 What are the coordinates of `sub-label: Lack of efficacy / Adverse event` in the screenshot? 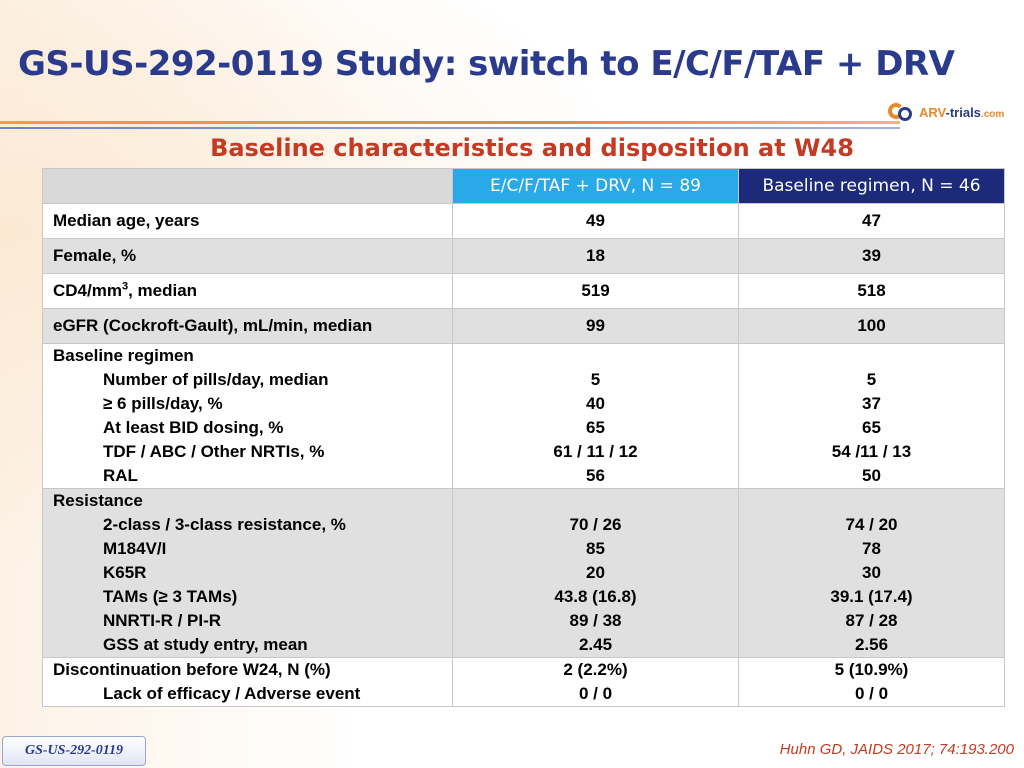 It's located at (232, 693).